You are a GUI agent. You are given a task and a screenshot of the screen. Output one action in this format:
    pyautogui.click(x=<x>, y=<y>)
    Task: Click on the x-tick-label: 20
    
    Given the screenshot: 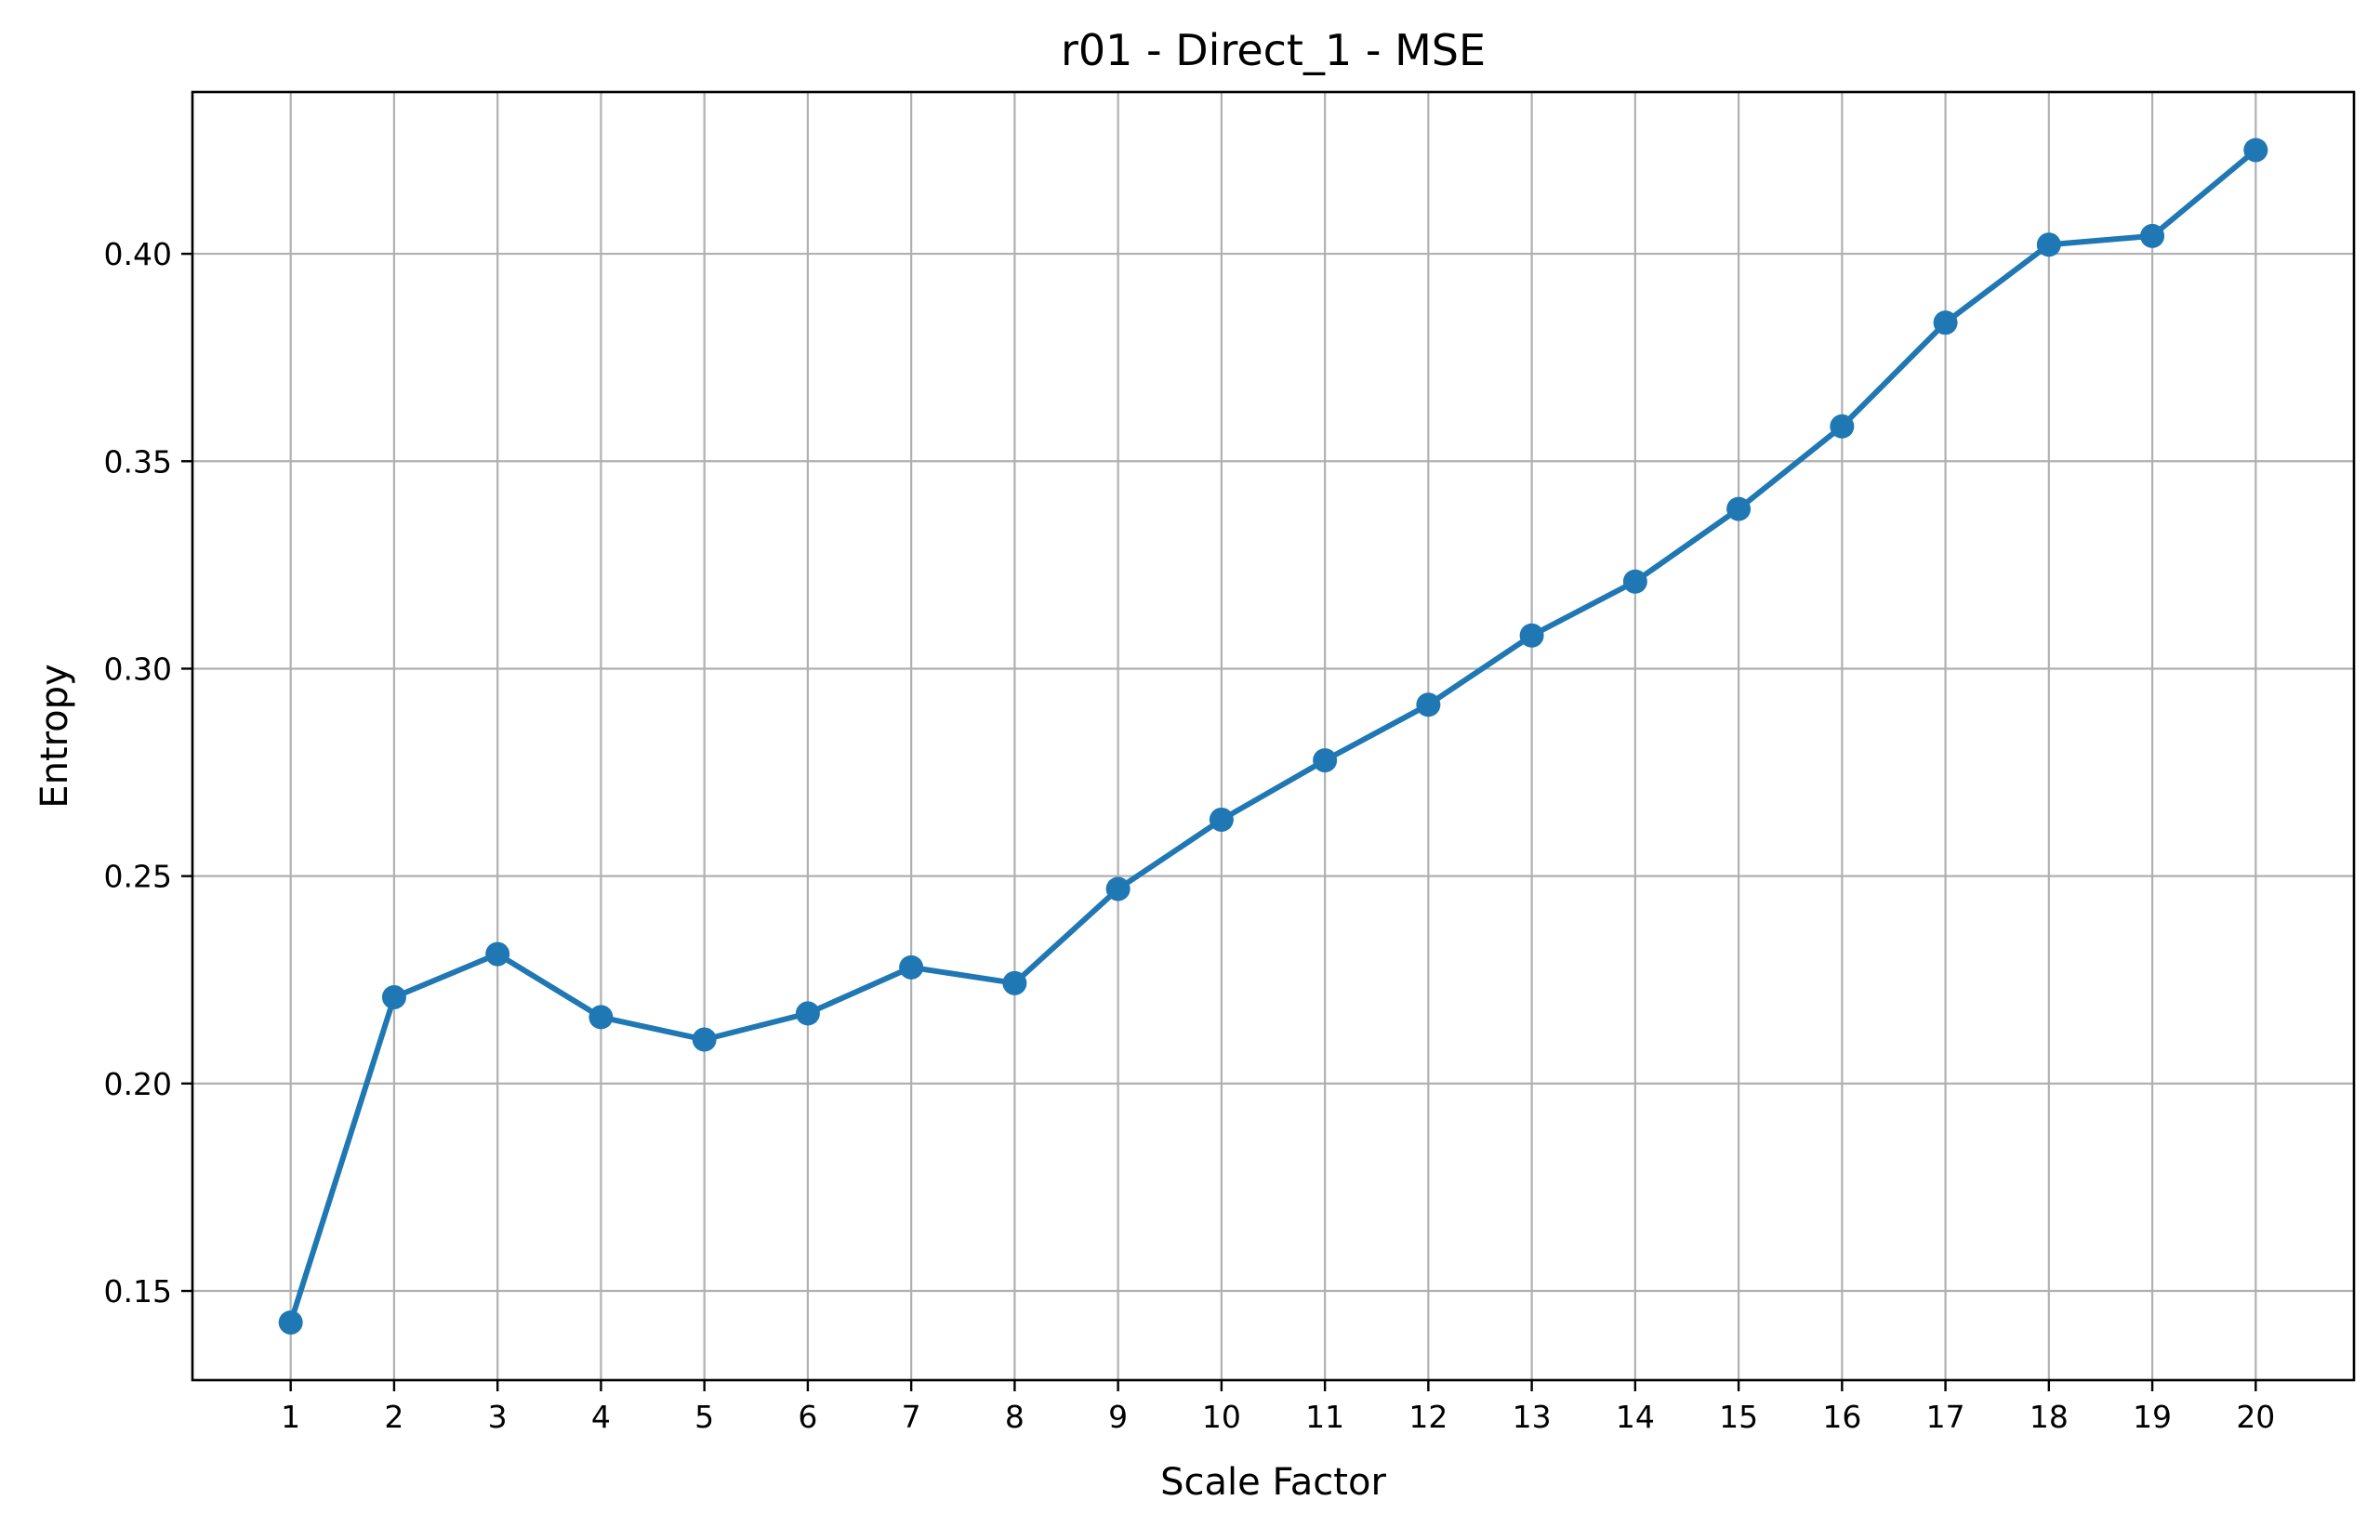 What is the action you would take?
    pyautogui.click(x=2255, y=1417)
    